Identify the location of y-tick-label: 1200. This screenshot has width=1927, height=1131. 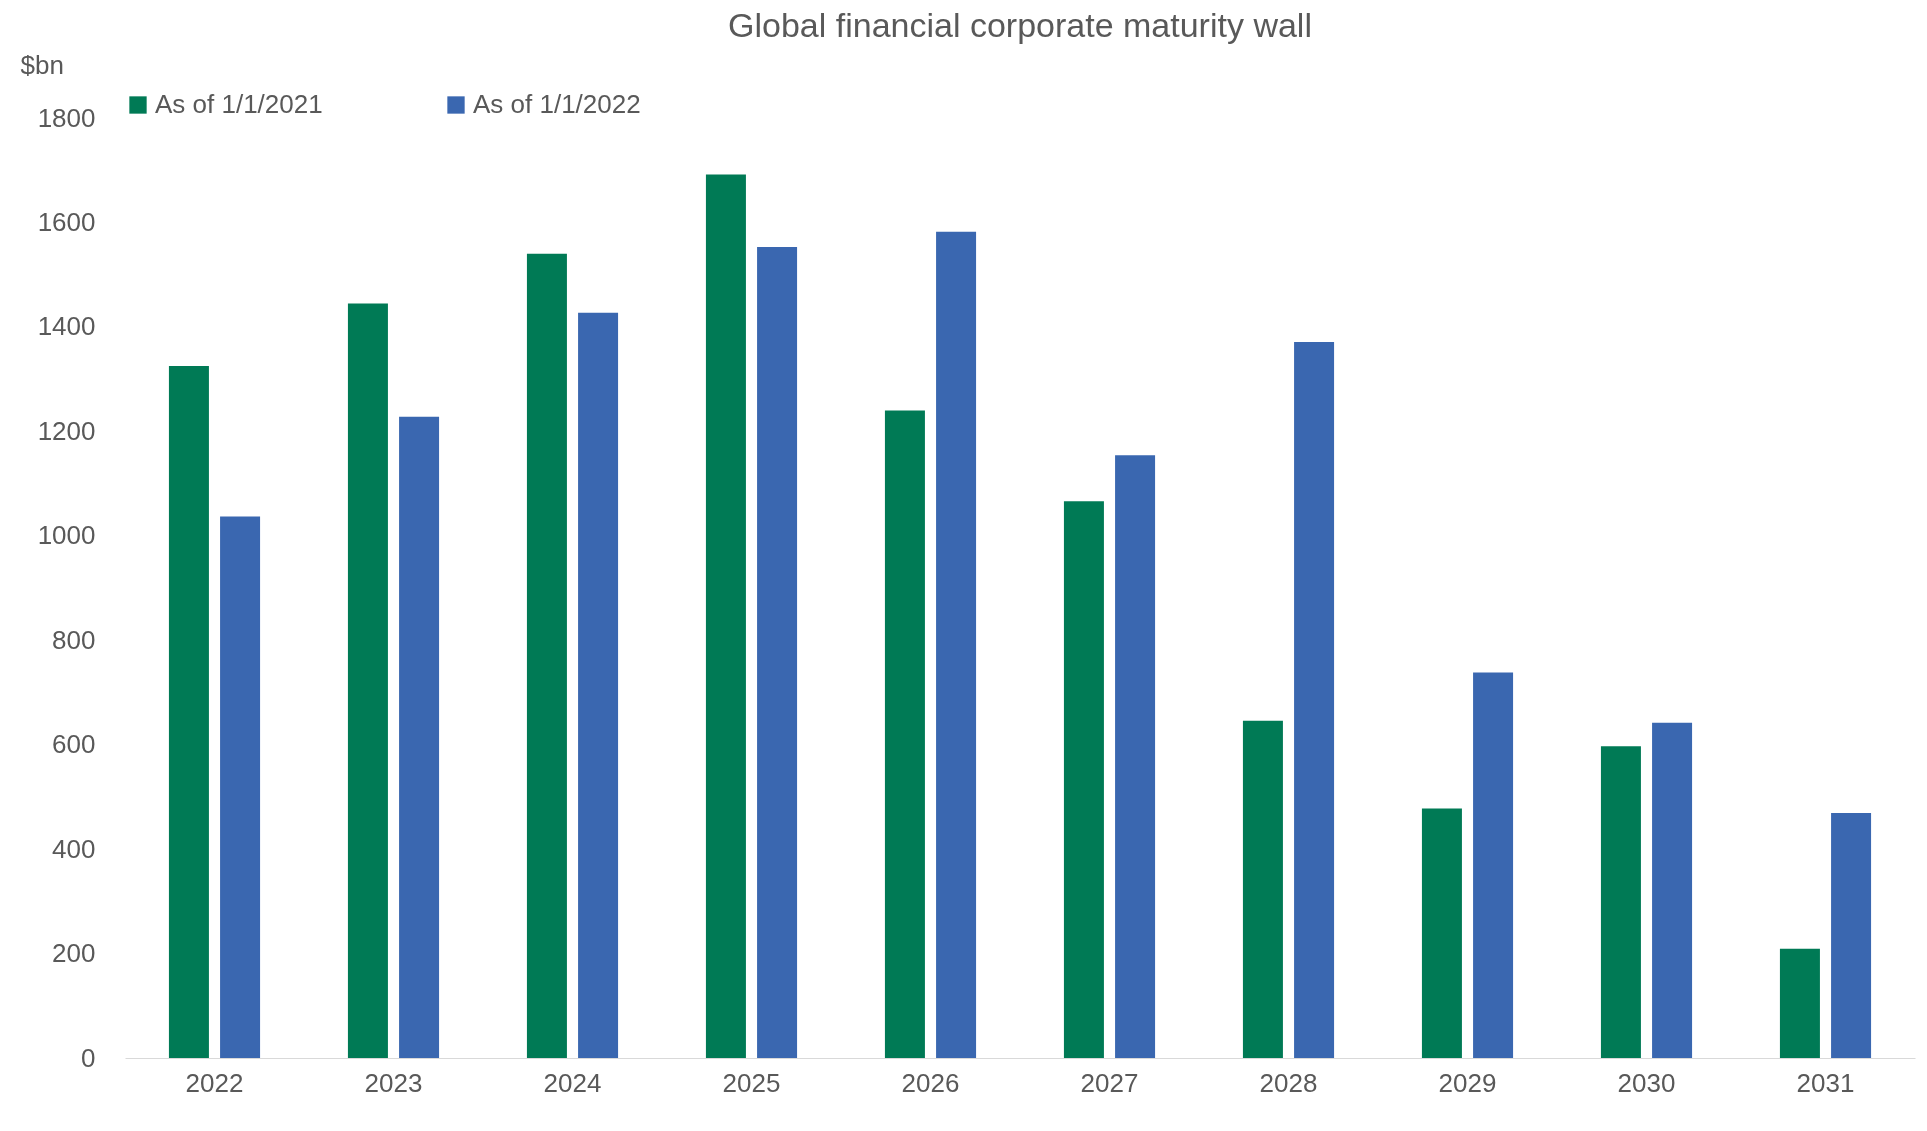
(66, 430).